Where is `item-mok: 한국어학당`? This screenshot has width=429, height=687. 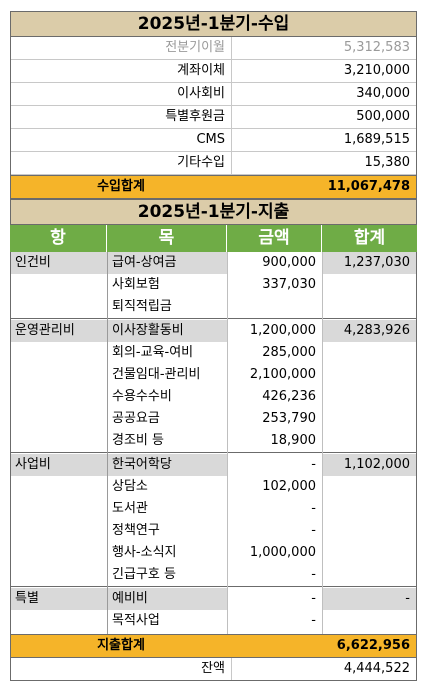 item-mok: 한국어학당 is located at coordinates (167, 465).